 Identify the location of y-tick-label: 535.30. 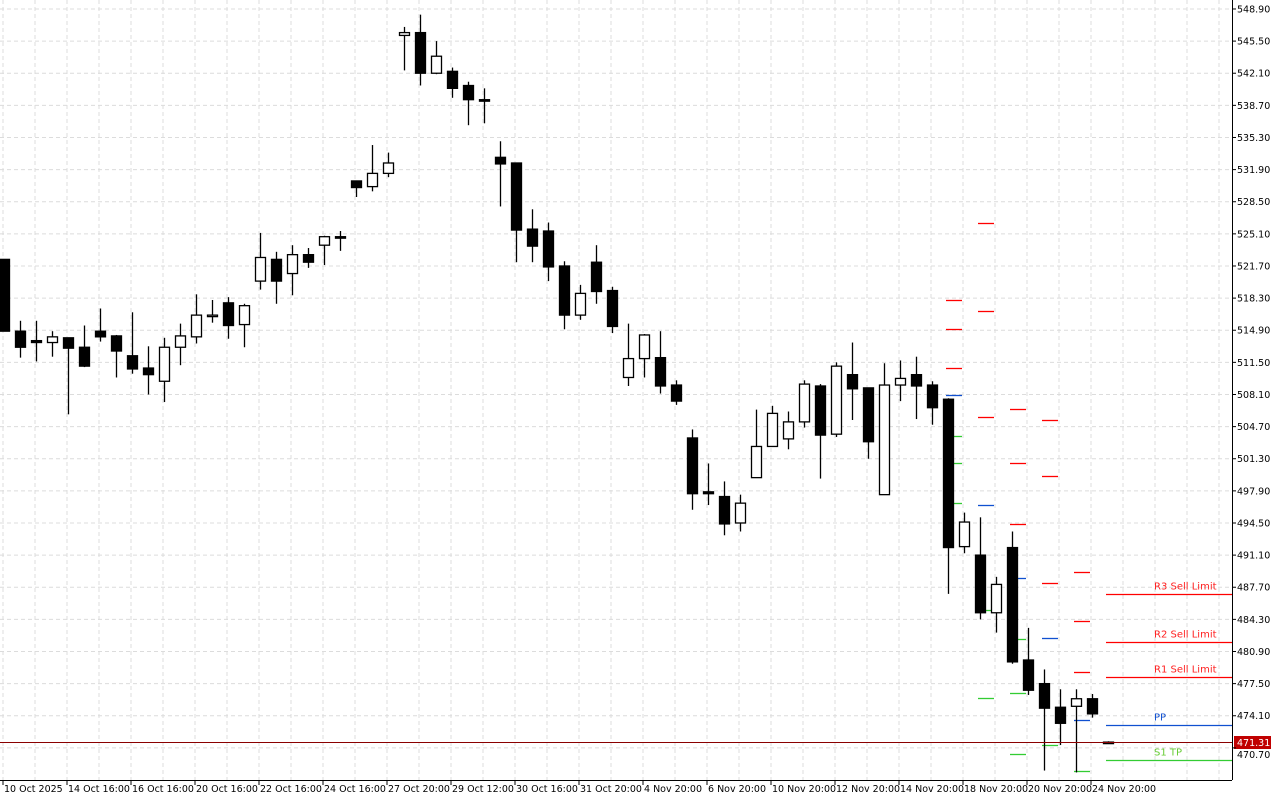
(1253, 138).